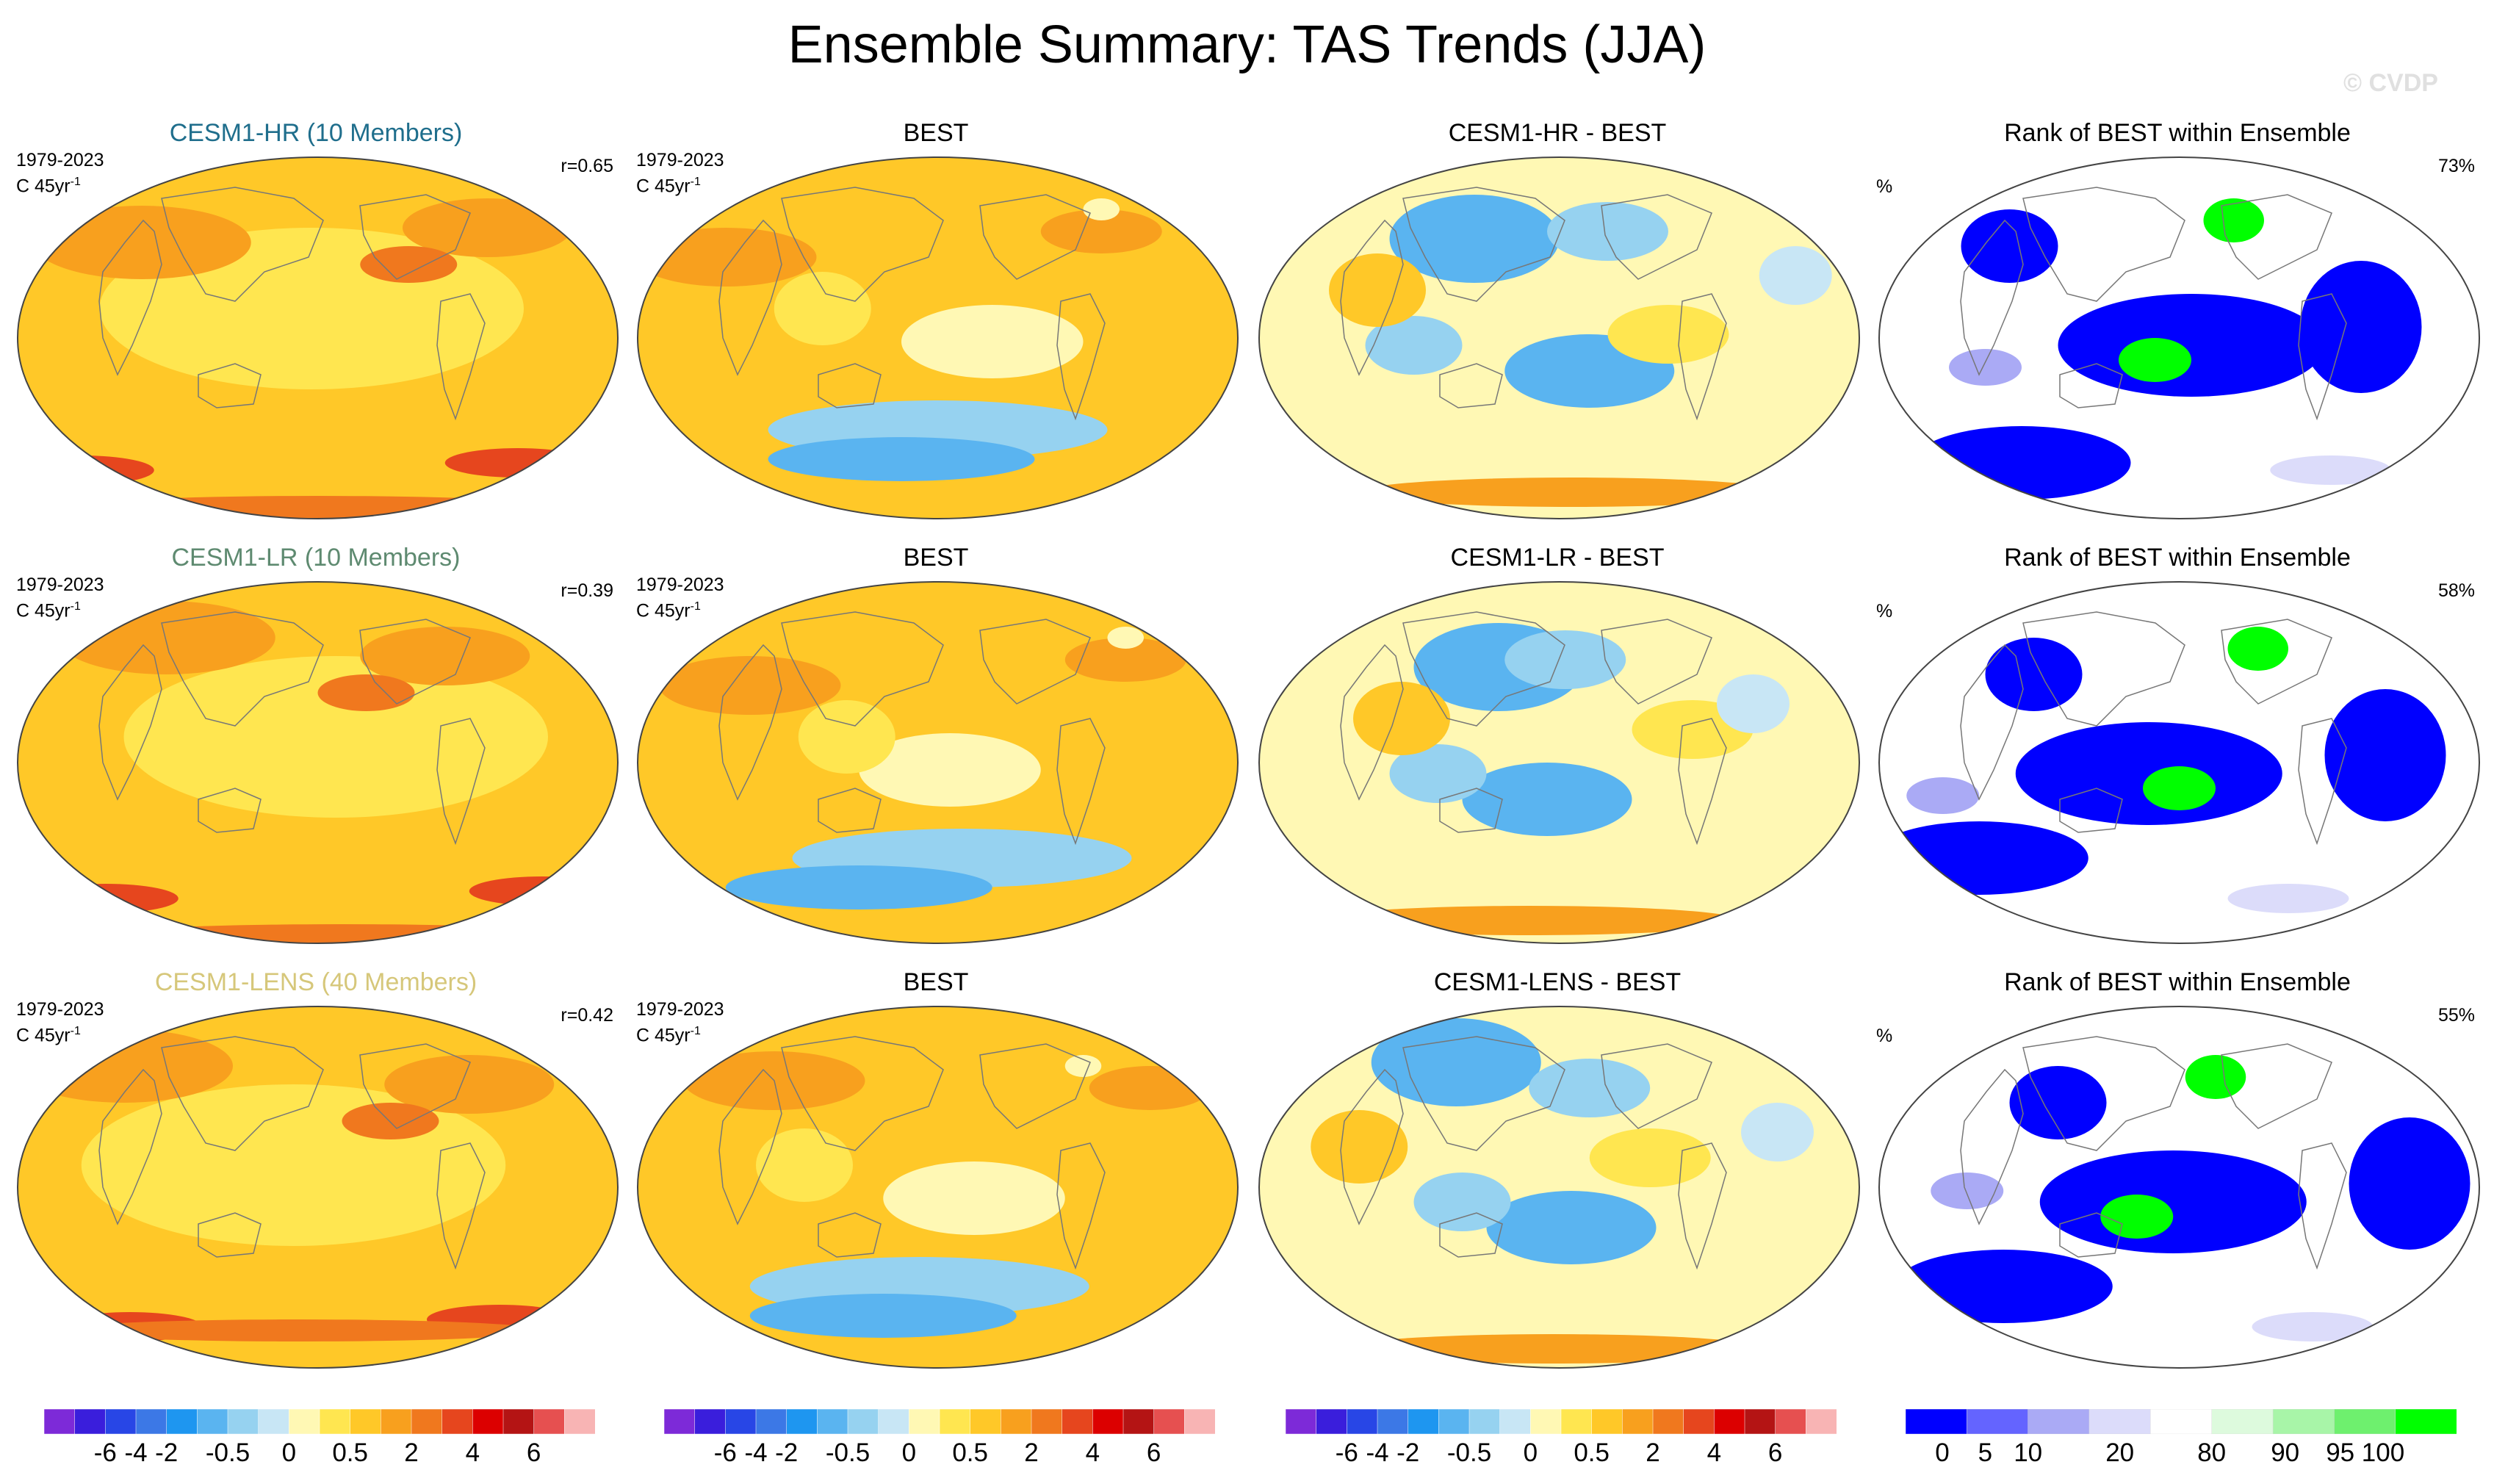 The height and width of the screenshot is (1484, 2494). Describe the element at coordinates (2456, 590) in the screenshot. I see `row-2-rank-percentage: 58%` at that location.